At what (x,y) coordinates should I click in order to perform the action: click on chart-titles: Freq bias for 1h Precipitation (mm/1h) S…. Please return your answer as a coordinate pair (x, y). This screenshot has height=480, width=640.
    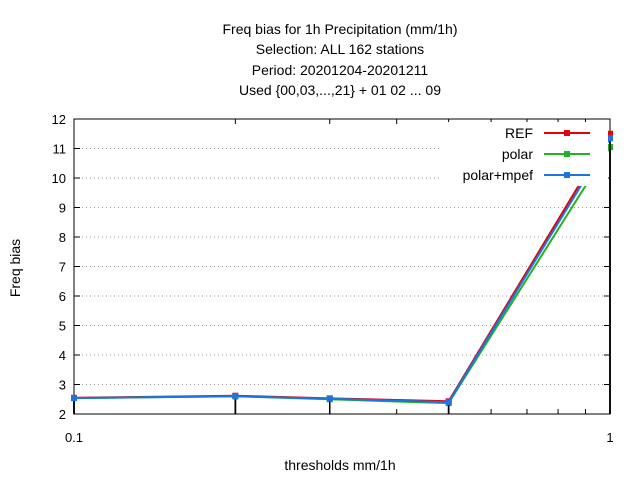
    Looking at the image, I should click on (340, 59).